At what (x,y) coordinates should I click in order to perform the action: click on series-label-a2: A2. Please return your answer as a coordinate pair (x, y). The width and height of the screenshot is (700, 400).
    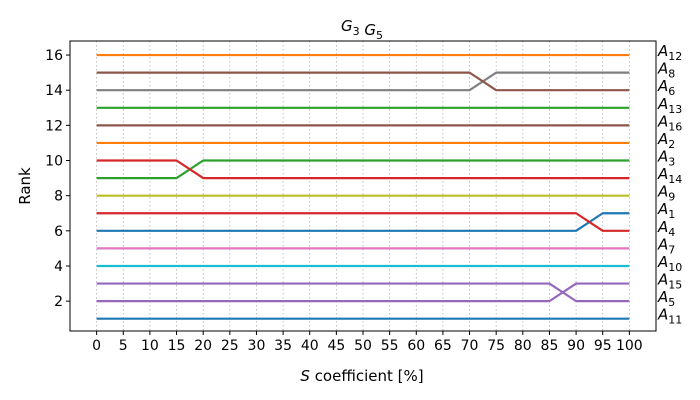
    Looking at the image, I should click on (666, 140).